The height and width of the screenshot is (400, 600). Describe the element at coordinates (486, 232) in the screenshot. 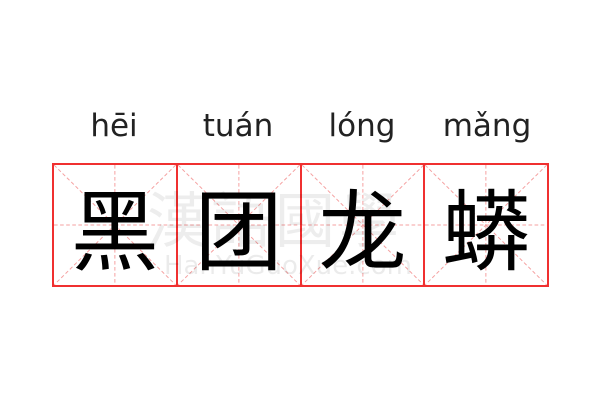

I see `character: 蟒` at that location.